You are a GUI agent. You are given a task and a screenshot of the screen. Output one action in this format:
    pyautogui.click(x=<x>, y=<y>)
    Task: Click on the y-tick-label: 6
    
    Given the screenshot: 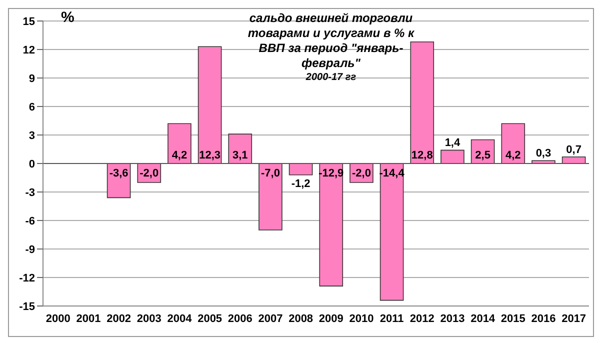 What is the action you would take?
    pyautogui.click(x=31, y=107)
    